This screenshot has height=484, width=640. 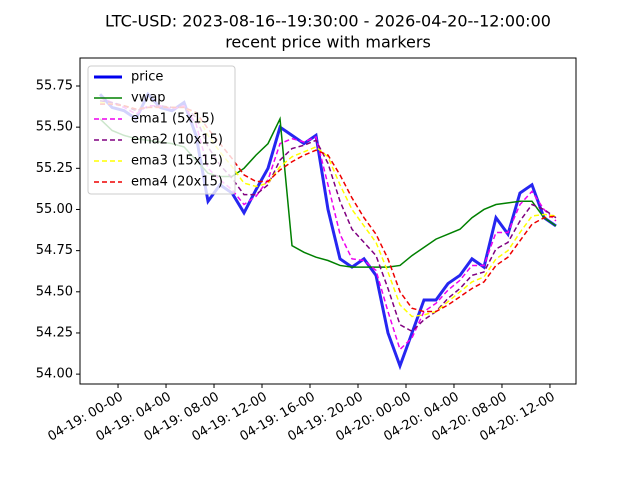 What do you see at coordinates (54, 291) in the screenshot?
I see `y-tick-label: 54.50` at bounding box center [54, 291].